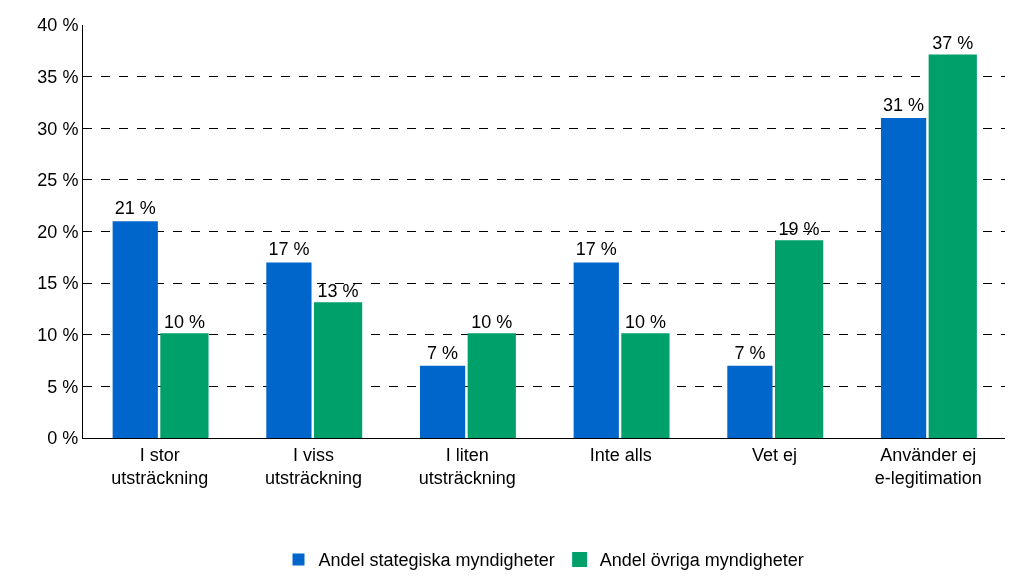  What do you see at coordinates (436, 560) in the screenshot?
I see `legend-label: Andel stategiska myndigheter` at bounding box center [436, 560].